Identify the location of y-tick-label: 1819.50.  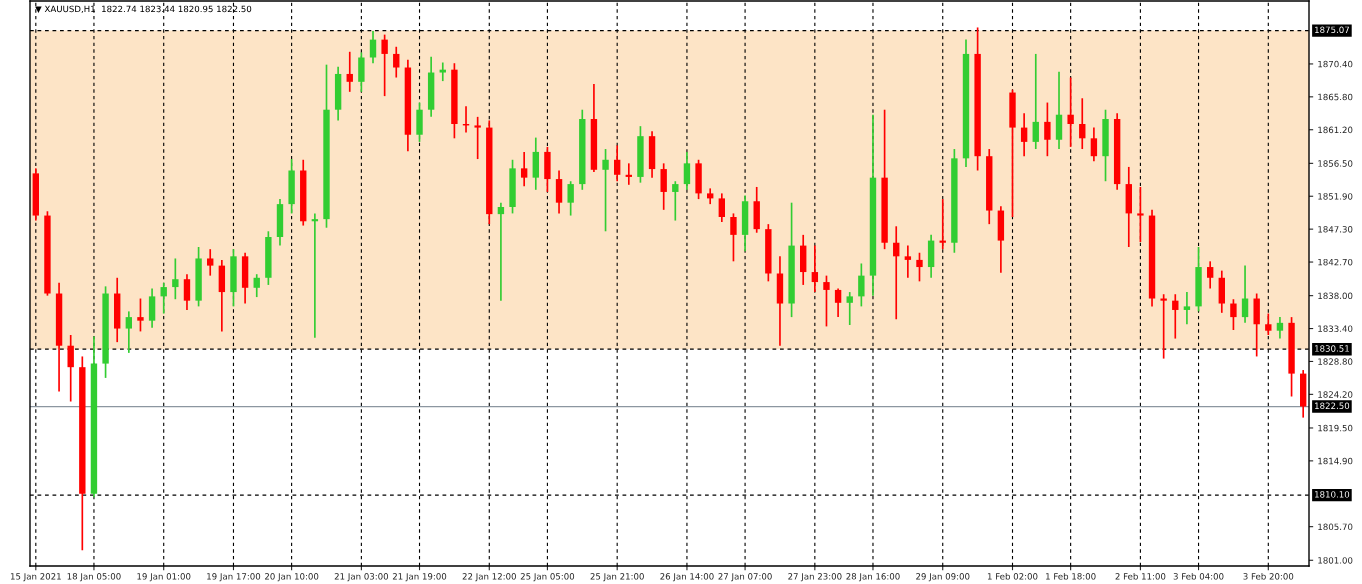
(1335, 428).